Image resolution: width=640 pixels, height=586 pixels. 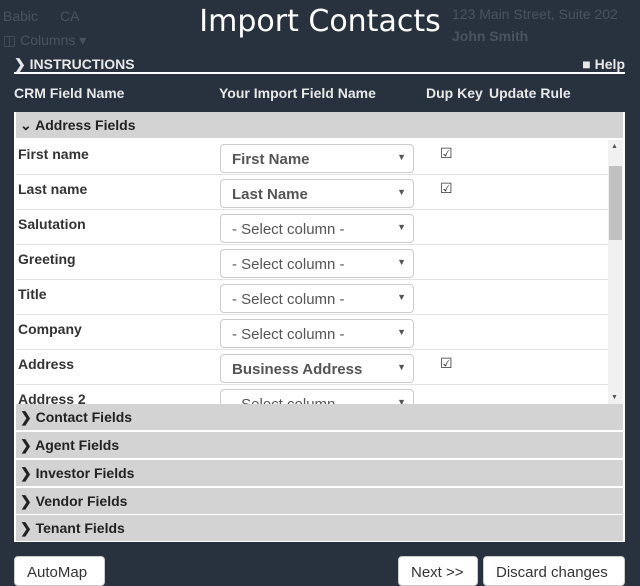 I want to click on next-button: Next >>, so click(x=438, y=571).